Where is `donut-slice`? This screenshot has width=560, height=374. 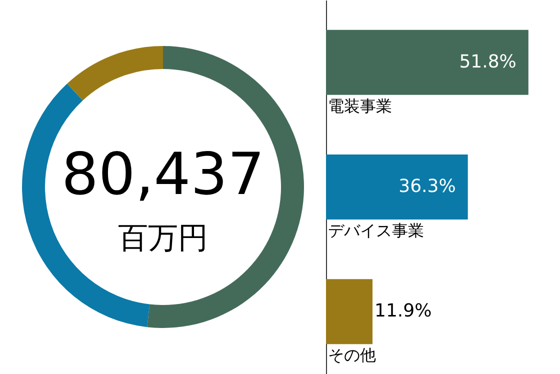 donut-slice is located at coordinates (115, 73).